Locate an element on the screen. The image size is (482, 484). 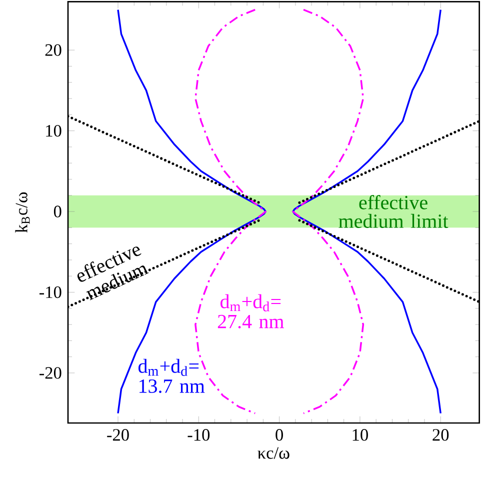
y-tick-label: -10 is located at coordinates (50, 292).